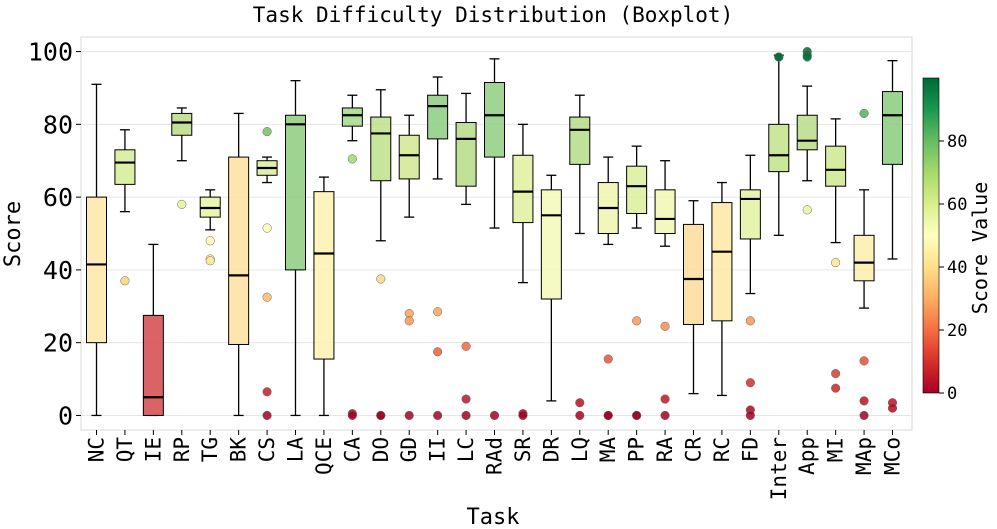 The height and width of the screenshot is (529, 997). What do you see at coordinates (957, 205) in the screenshot?
I see `colorbar-tick-label: 60` at bounding box center [957, 205].